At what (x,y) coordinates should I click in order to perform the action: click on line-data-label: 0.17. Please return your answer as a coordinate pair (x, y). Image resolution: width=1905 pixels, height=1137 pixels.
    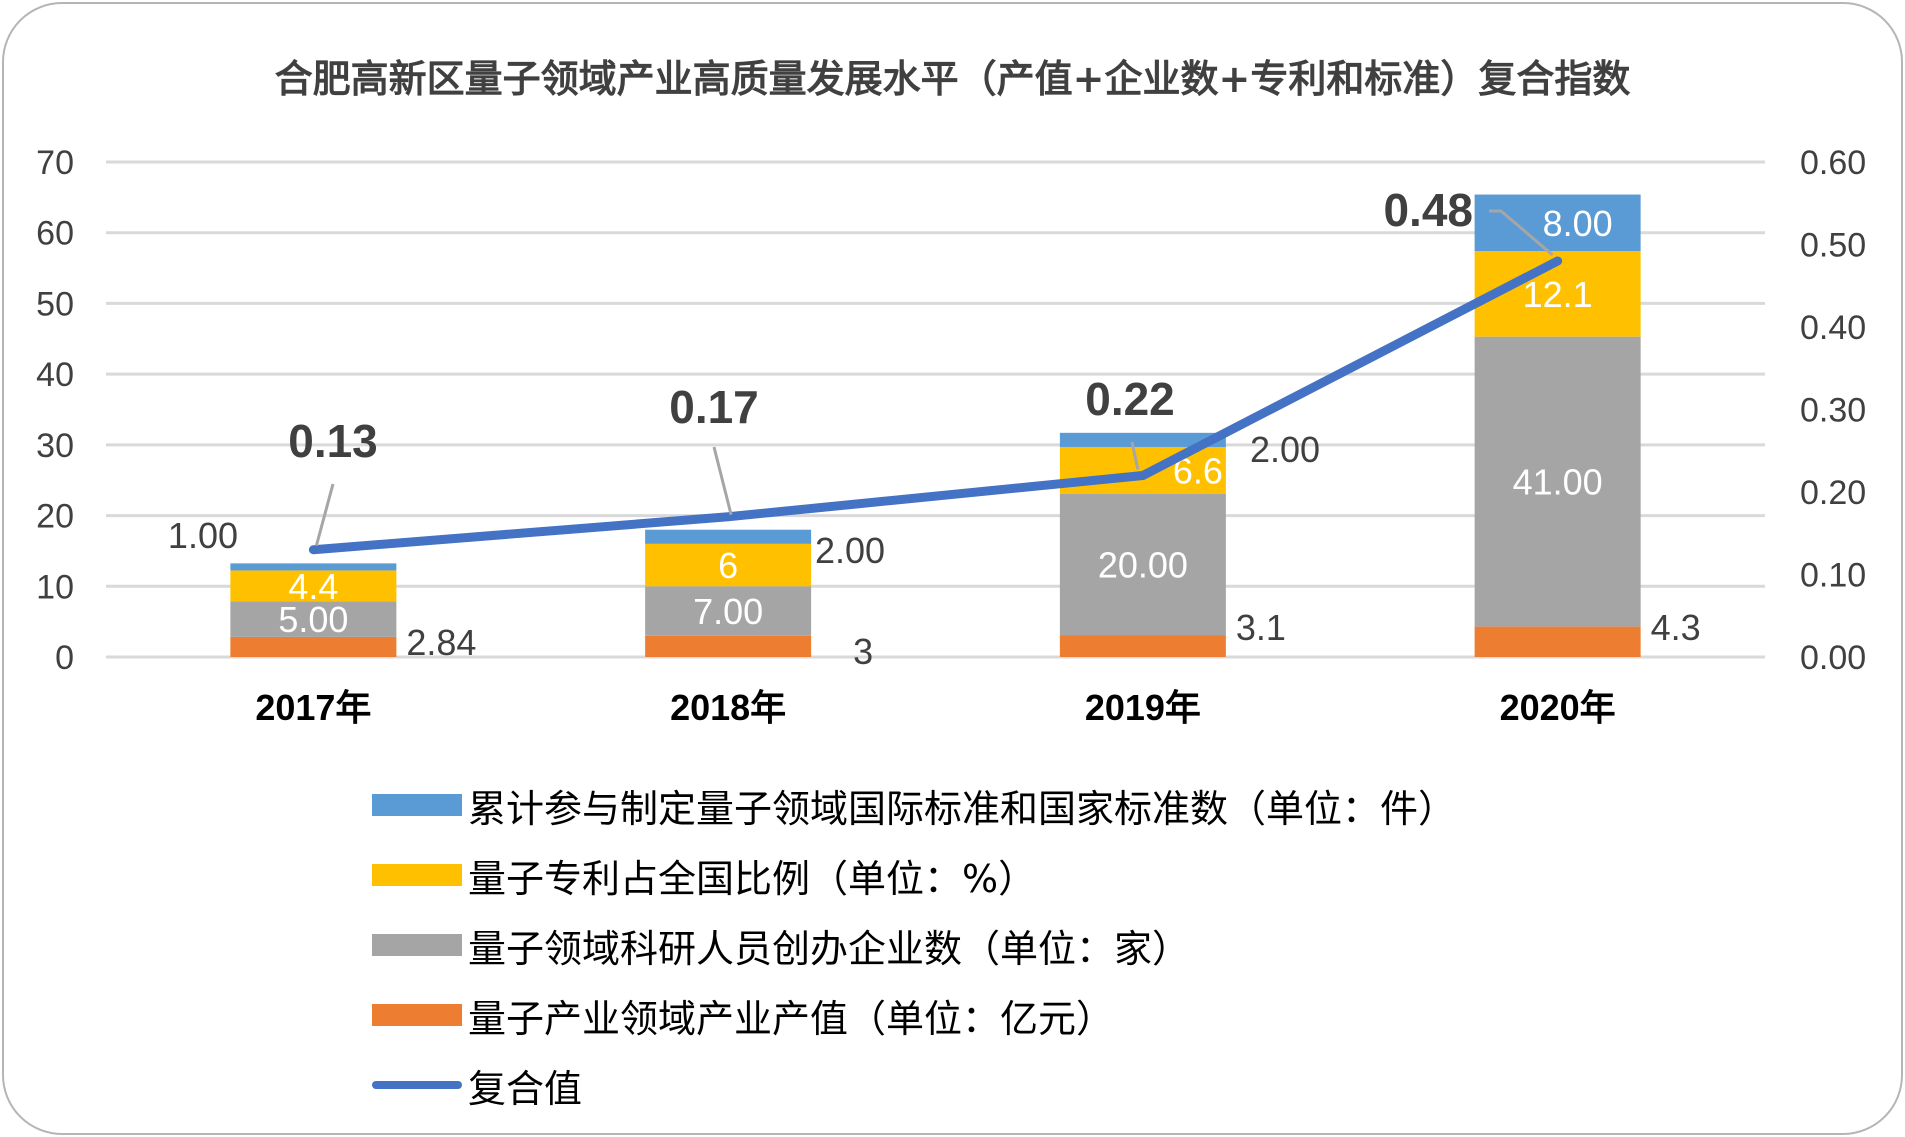
    Looking at the image, I should click on (714, 407).